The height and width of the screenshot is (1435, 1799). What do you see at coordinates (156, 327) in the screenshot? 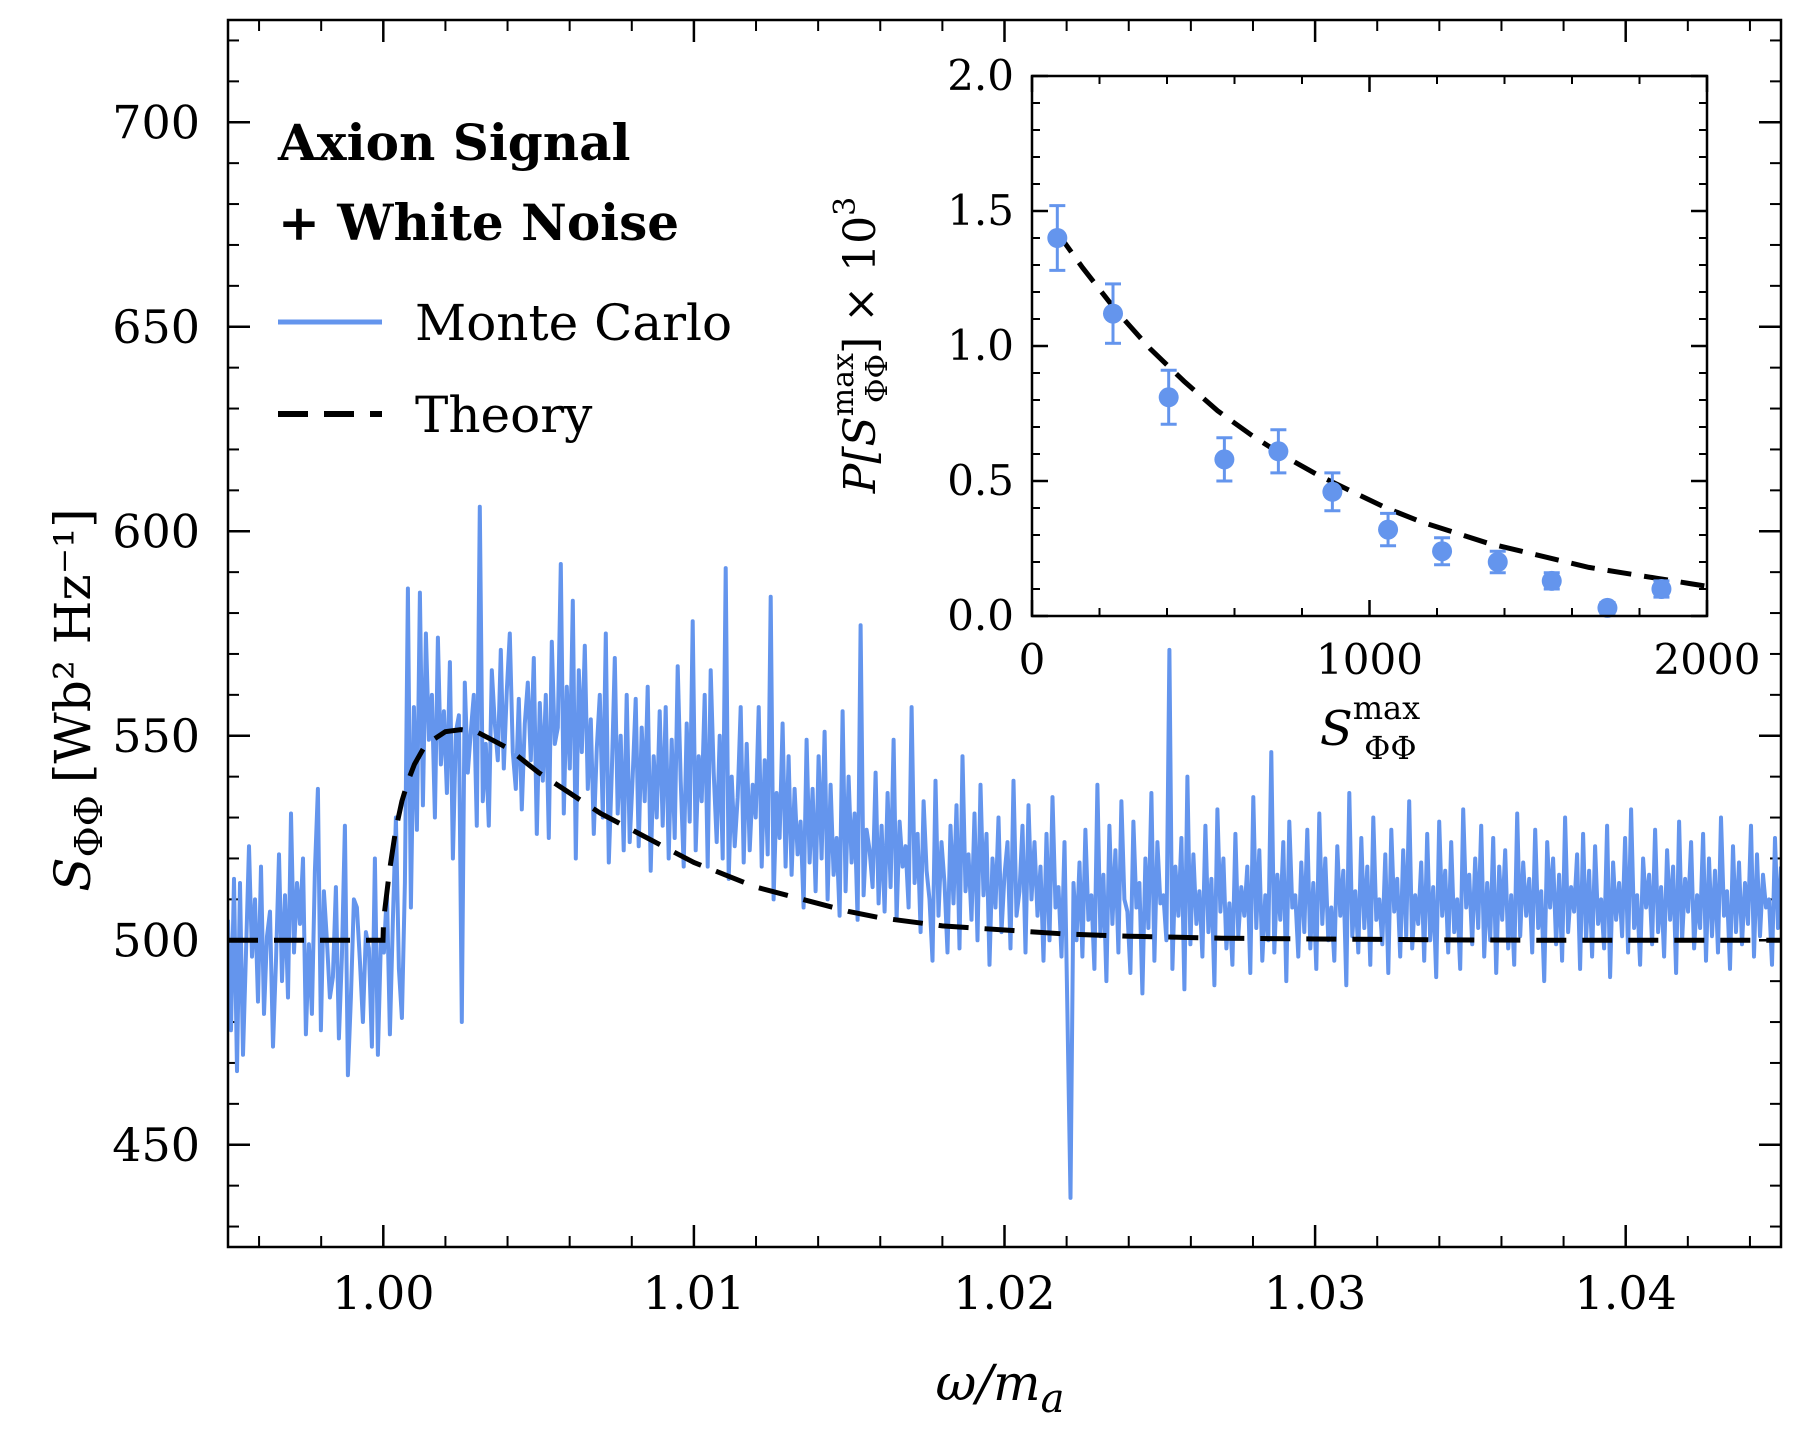
I see `main-y-tick-label: 650` at bounding box center [156, 327].